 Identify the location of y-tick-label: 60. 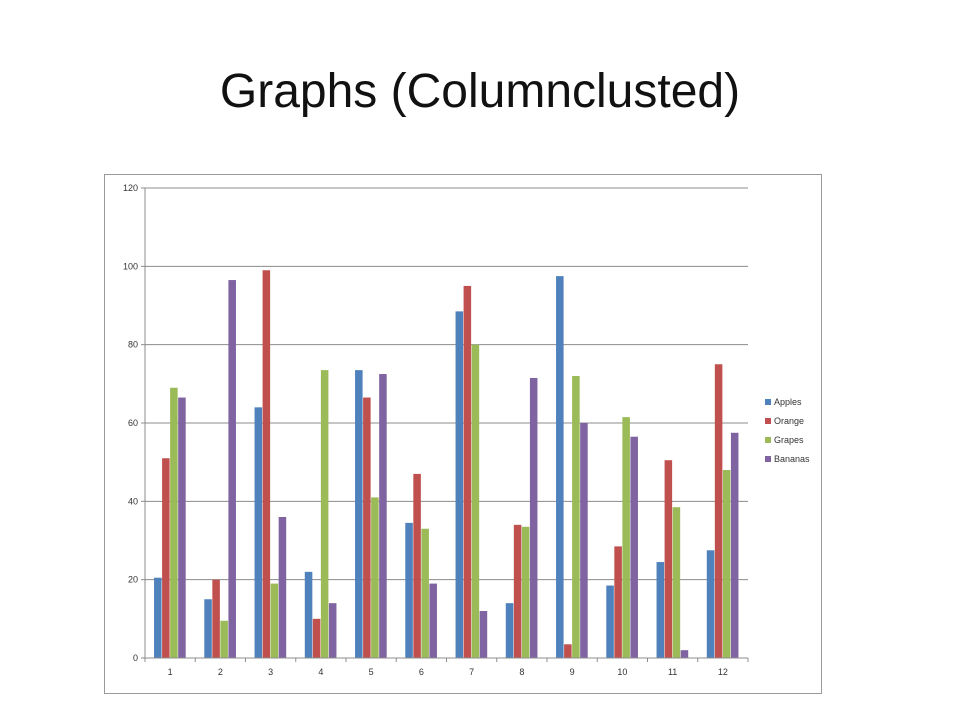
(133, 423).